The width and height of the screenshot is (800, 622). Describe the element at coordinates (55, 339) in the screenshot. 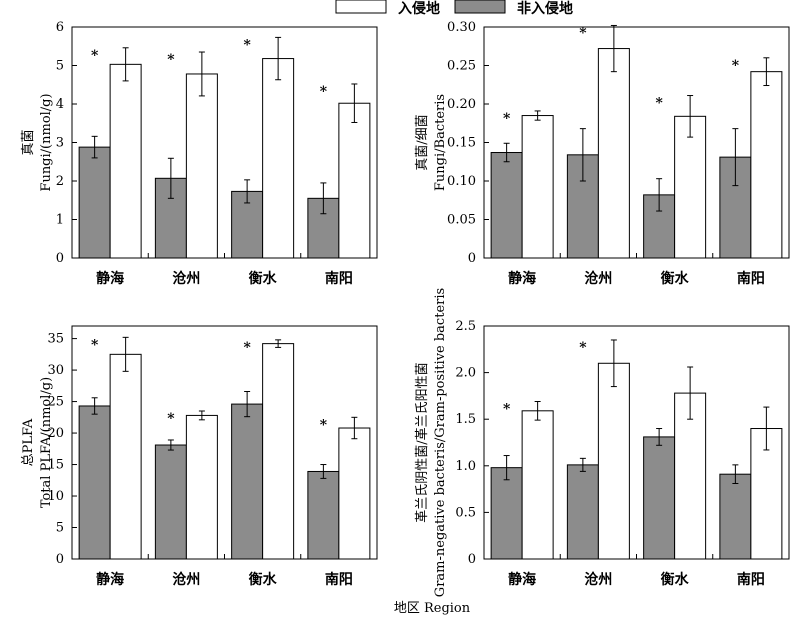

I see `y-tick-label: 35` at that location.